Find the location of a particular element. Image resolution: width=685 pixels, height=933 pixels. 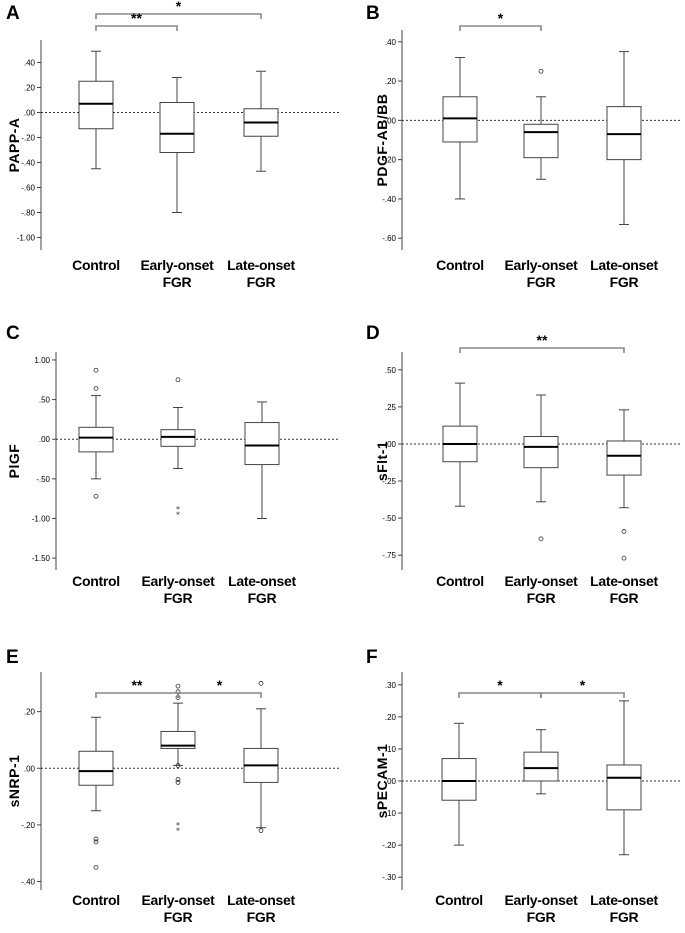

y-axis-label: PDGF-AB/BB is located at coordinates (382, 140).